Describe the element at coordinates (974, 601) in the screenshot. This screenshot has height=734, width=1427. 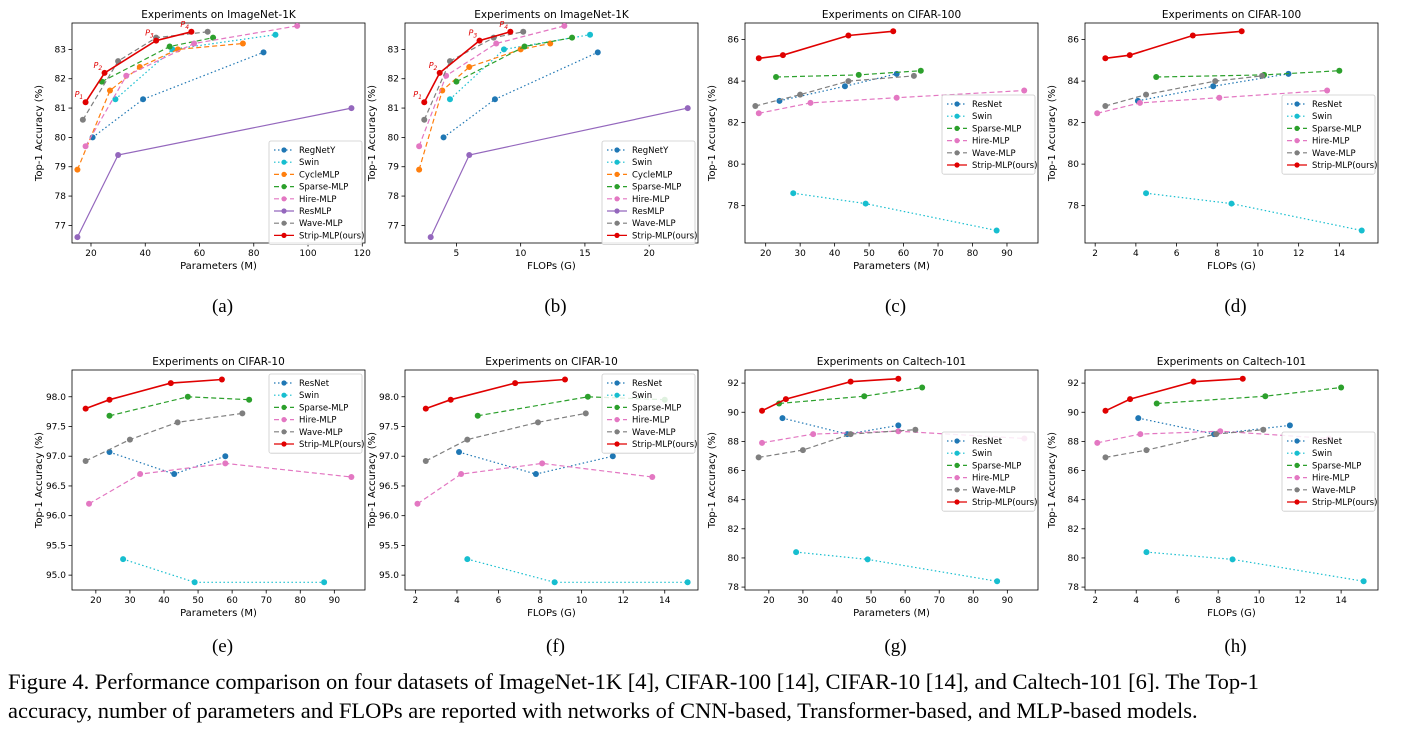
I see `x-tick-label: 80` at that location.